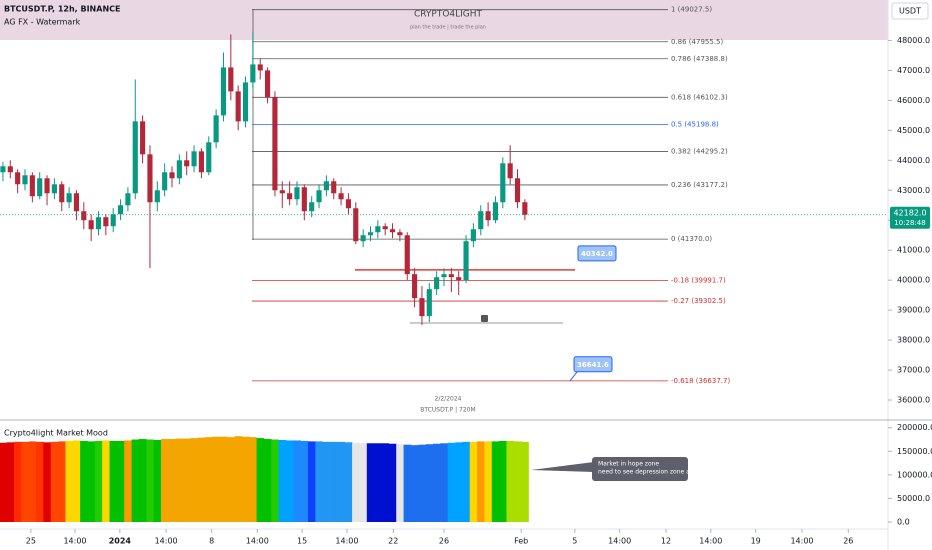 This screenshot has height=550, width=932. Describe the element at coordinates (484, 318) in the screenshot. I see `checkbox-icon` at that location.